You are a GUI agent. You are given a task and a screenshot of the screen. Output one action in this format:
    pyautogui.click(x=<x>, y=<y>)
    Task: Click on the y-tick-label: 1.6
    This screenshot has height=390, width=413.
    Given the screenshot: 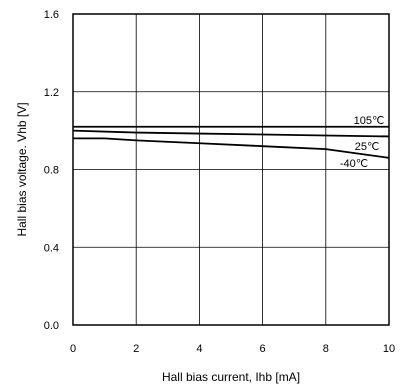 What is the action you would take?
    pyautogui.click(x=51, y=15)
    